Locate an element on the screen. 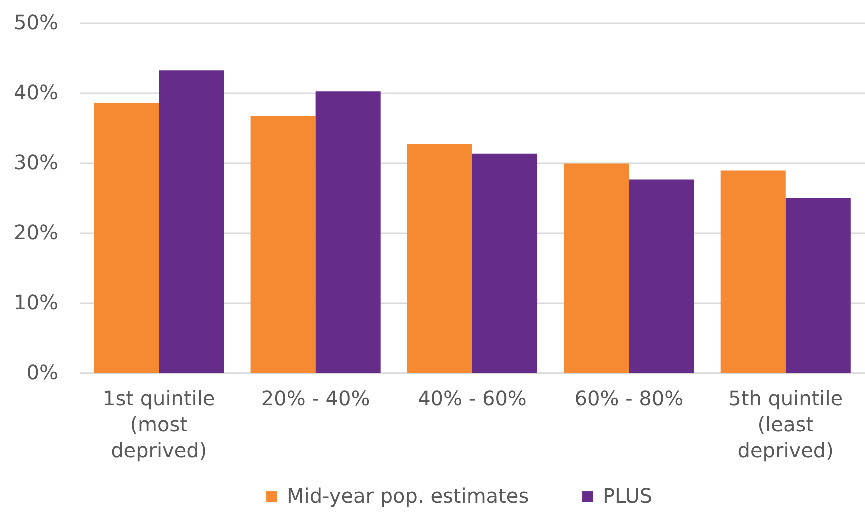  y-tick-label: 50% is located at coordinates (36, 22).